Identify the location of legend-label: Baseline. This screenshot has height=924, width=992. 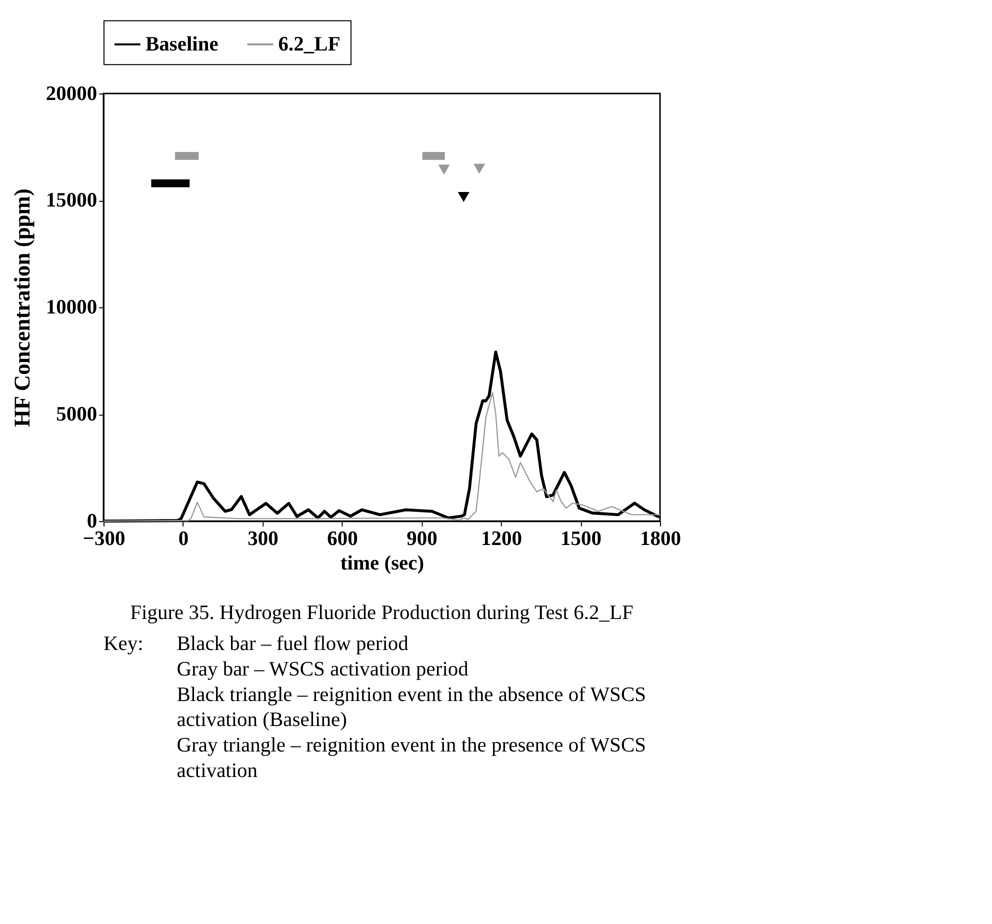
(181, 44).